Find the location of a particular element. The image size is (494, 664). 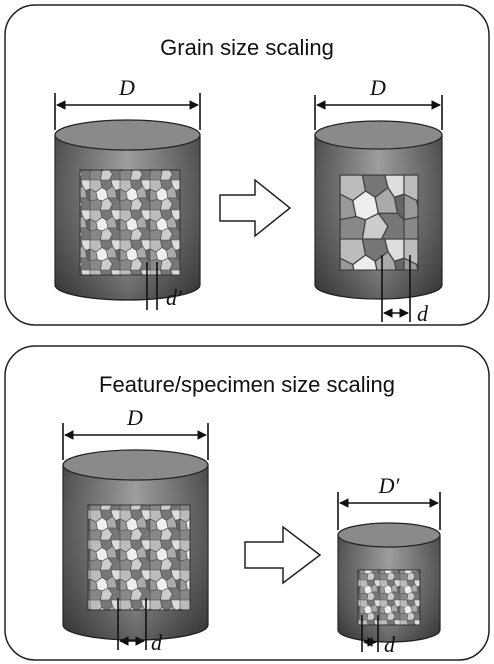

panel-title: Grain size scaling is located at coordinates (247, 47).